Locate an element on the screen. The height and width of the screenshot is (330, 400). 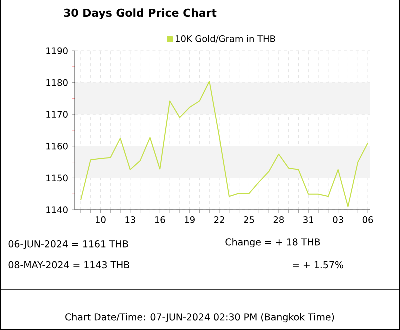
x-tick-label: 13 is located at coordinates (131, 220).